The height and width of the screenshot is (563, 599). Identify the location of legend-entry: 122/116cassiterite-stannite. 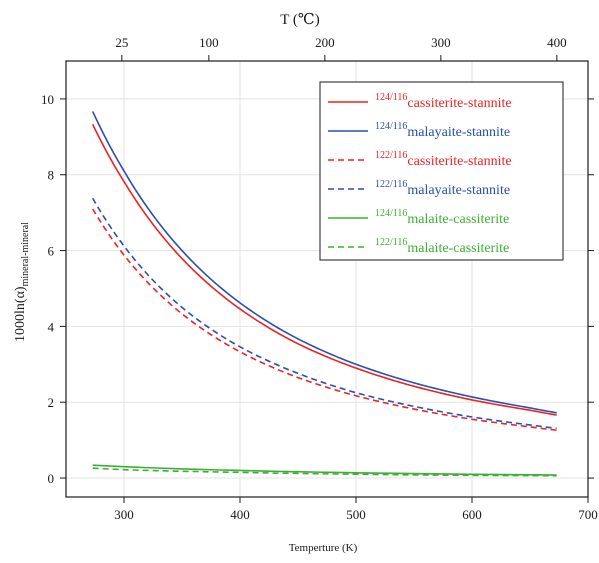
(443, 159).